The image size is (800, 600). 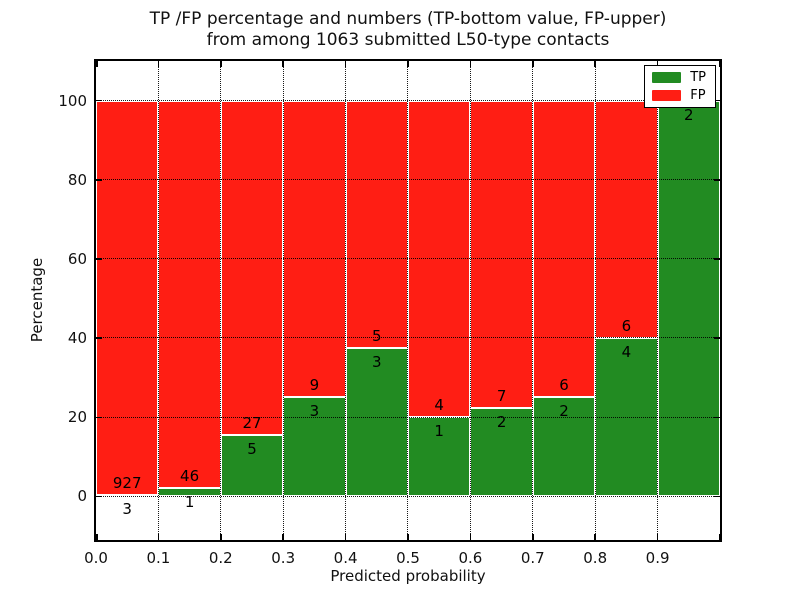 I want to click on x-tick-label: 0.4, so click(x=345, y=558).